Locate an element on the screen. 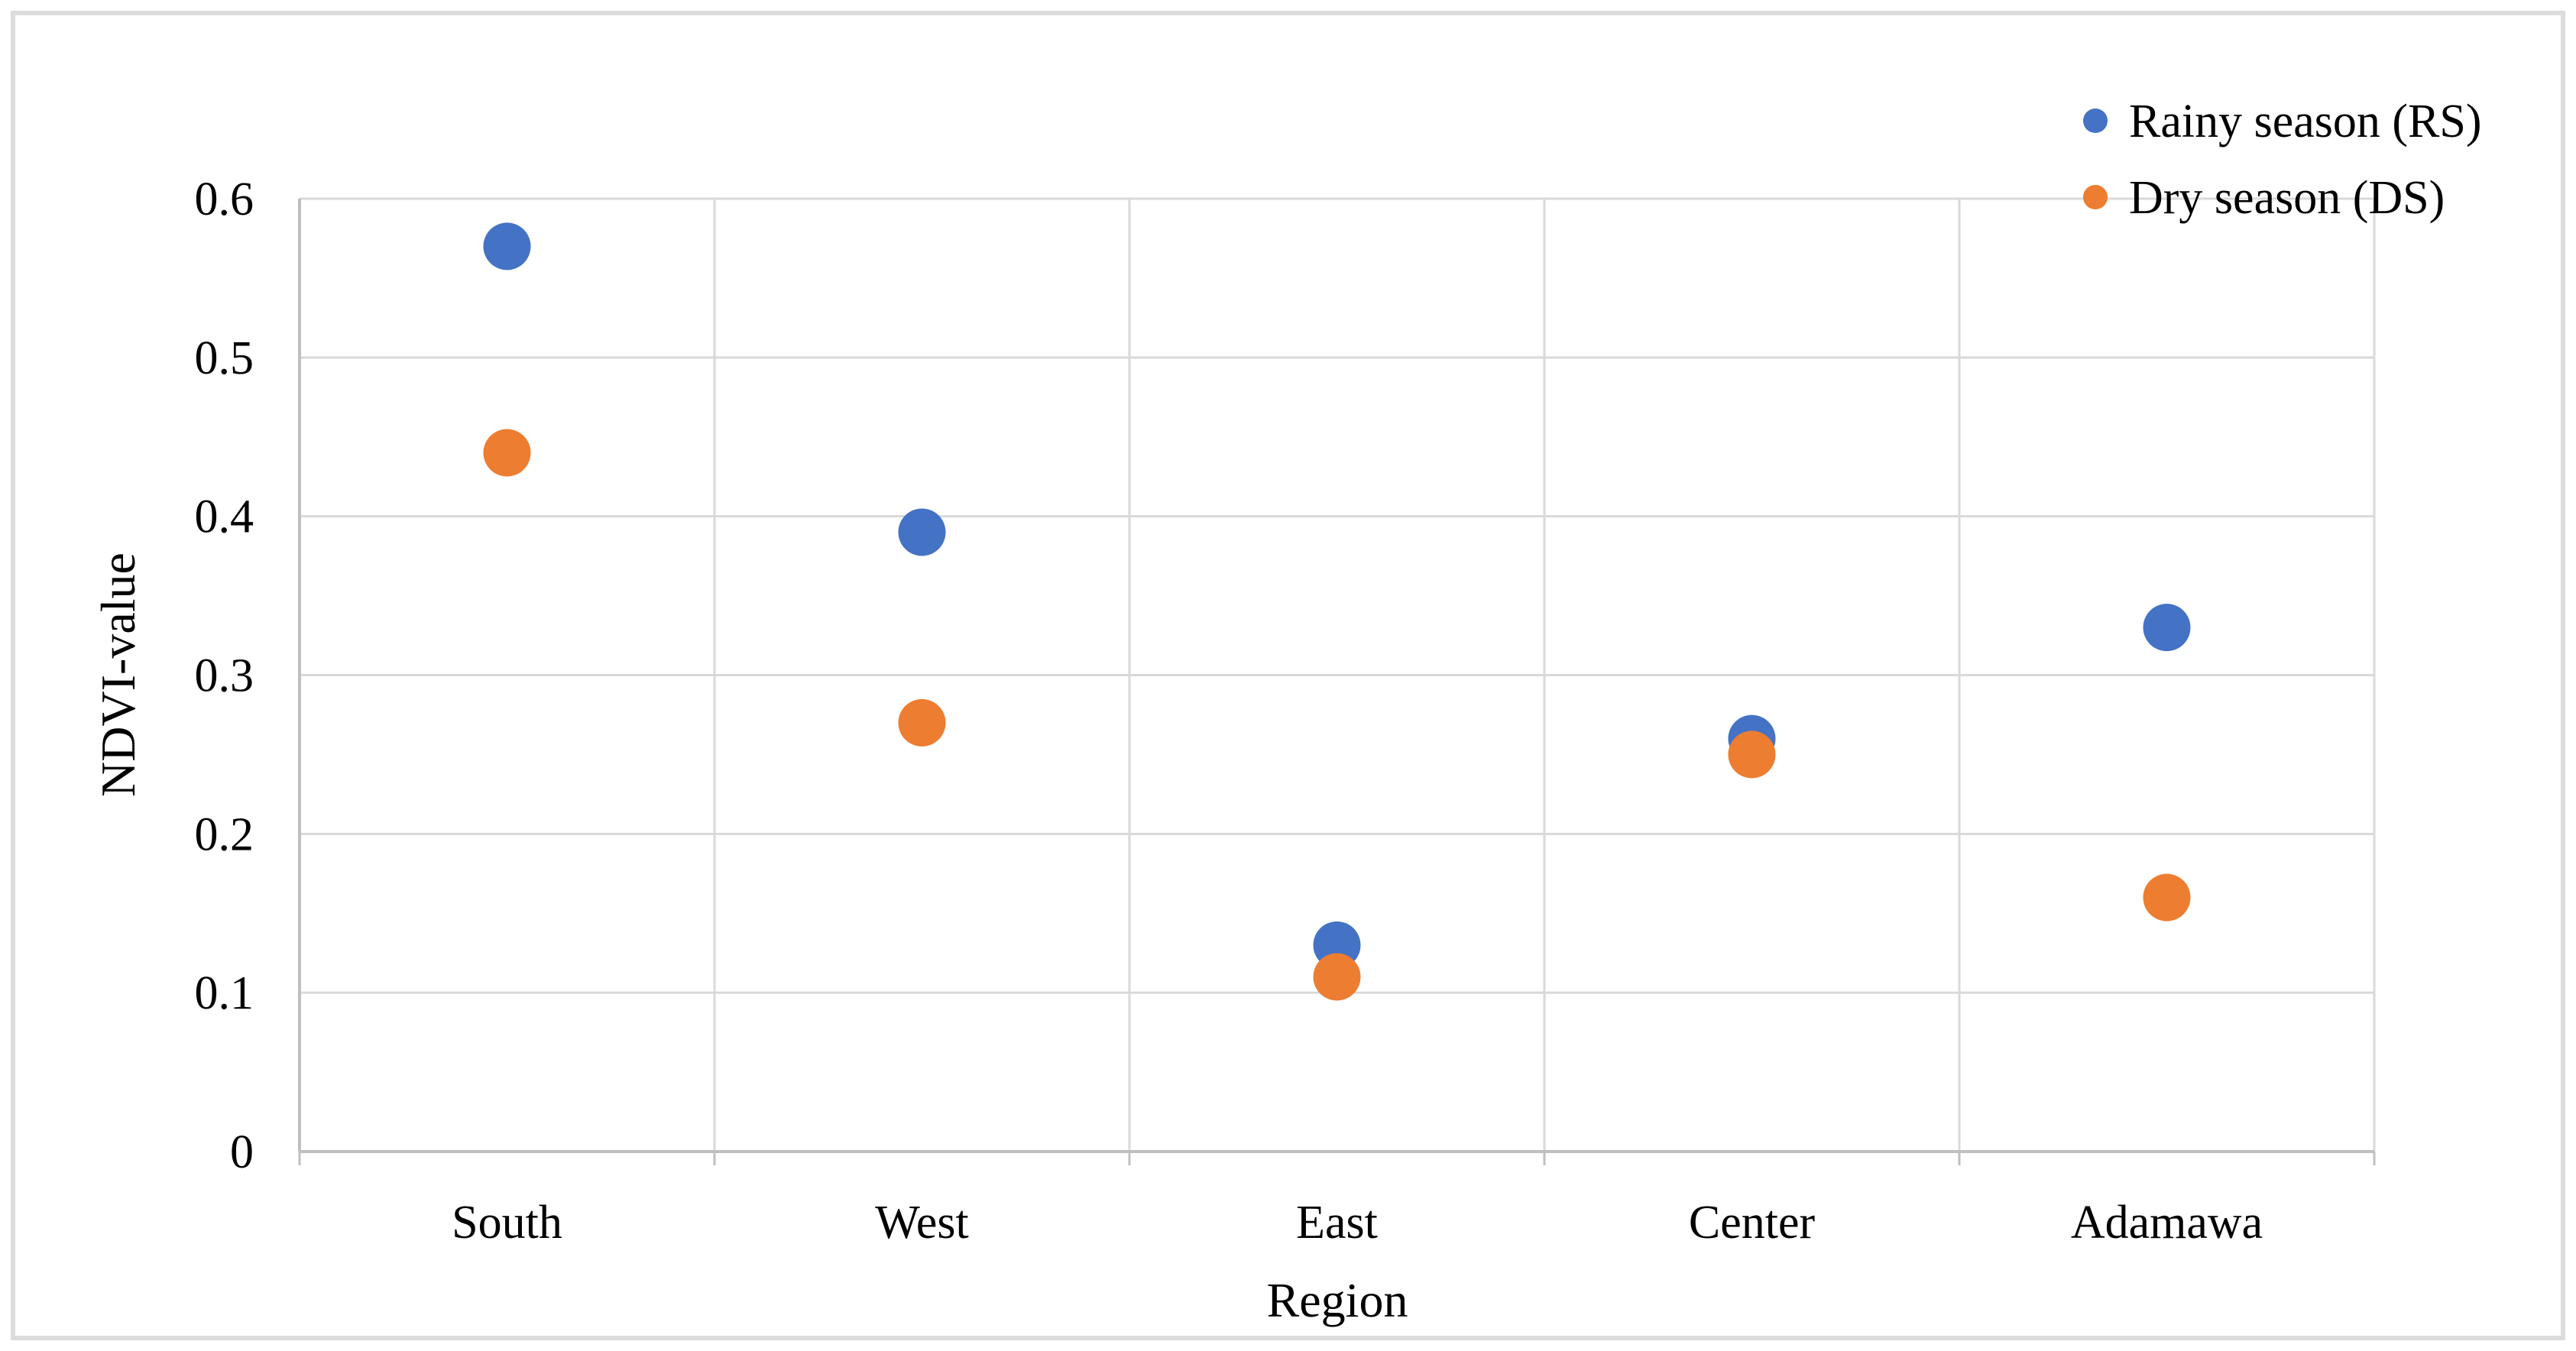  y-tick-label: 0.1 is located at coordinates (224, 993).